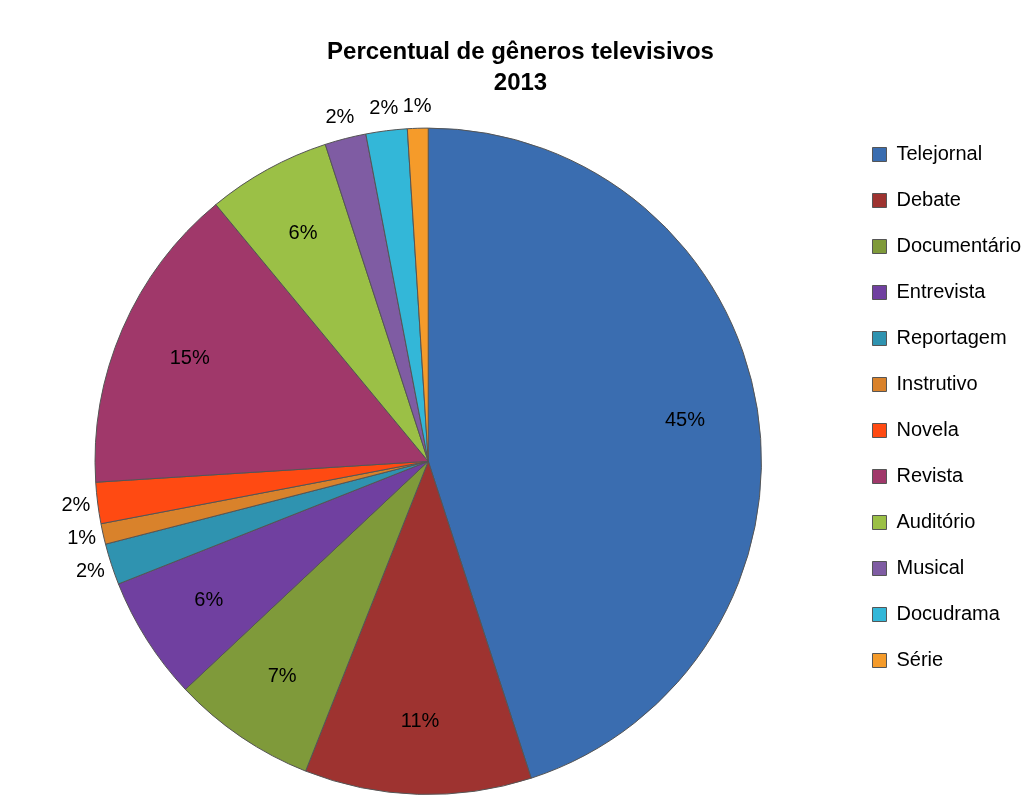 This screenshot has width=1031, height=803. I want to click on data-label: 45%, so click(685, 419).